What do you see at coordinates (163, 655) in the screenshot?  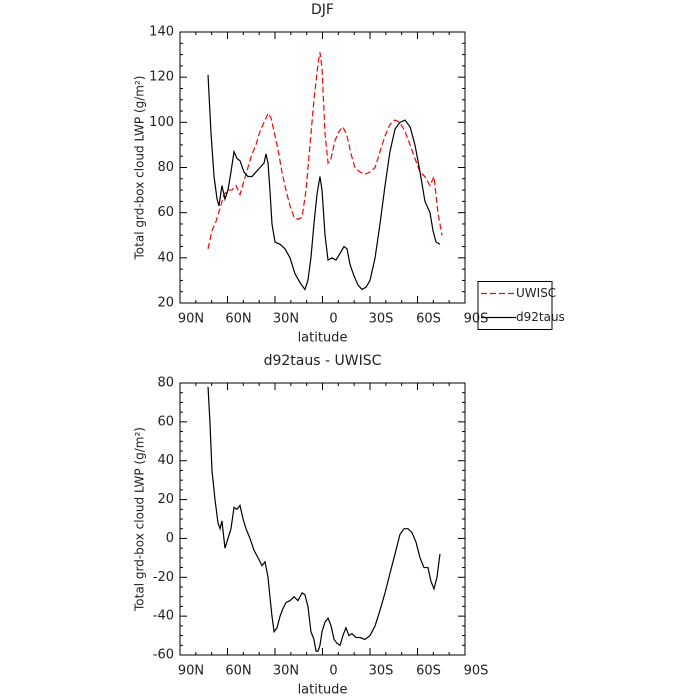 I see `y-tick-label: -60` at bounding box center [163, 655].